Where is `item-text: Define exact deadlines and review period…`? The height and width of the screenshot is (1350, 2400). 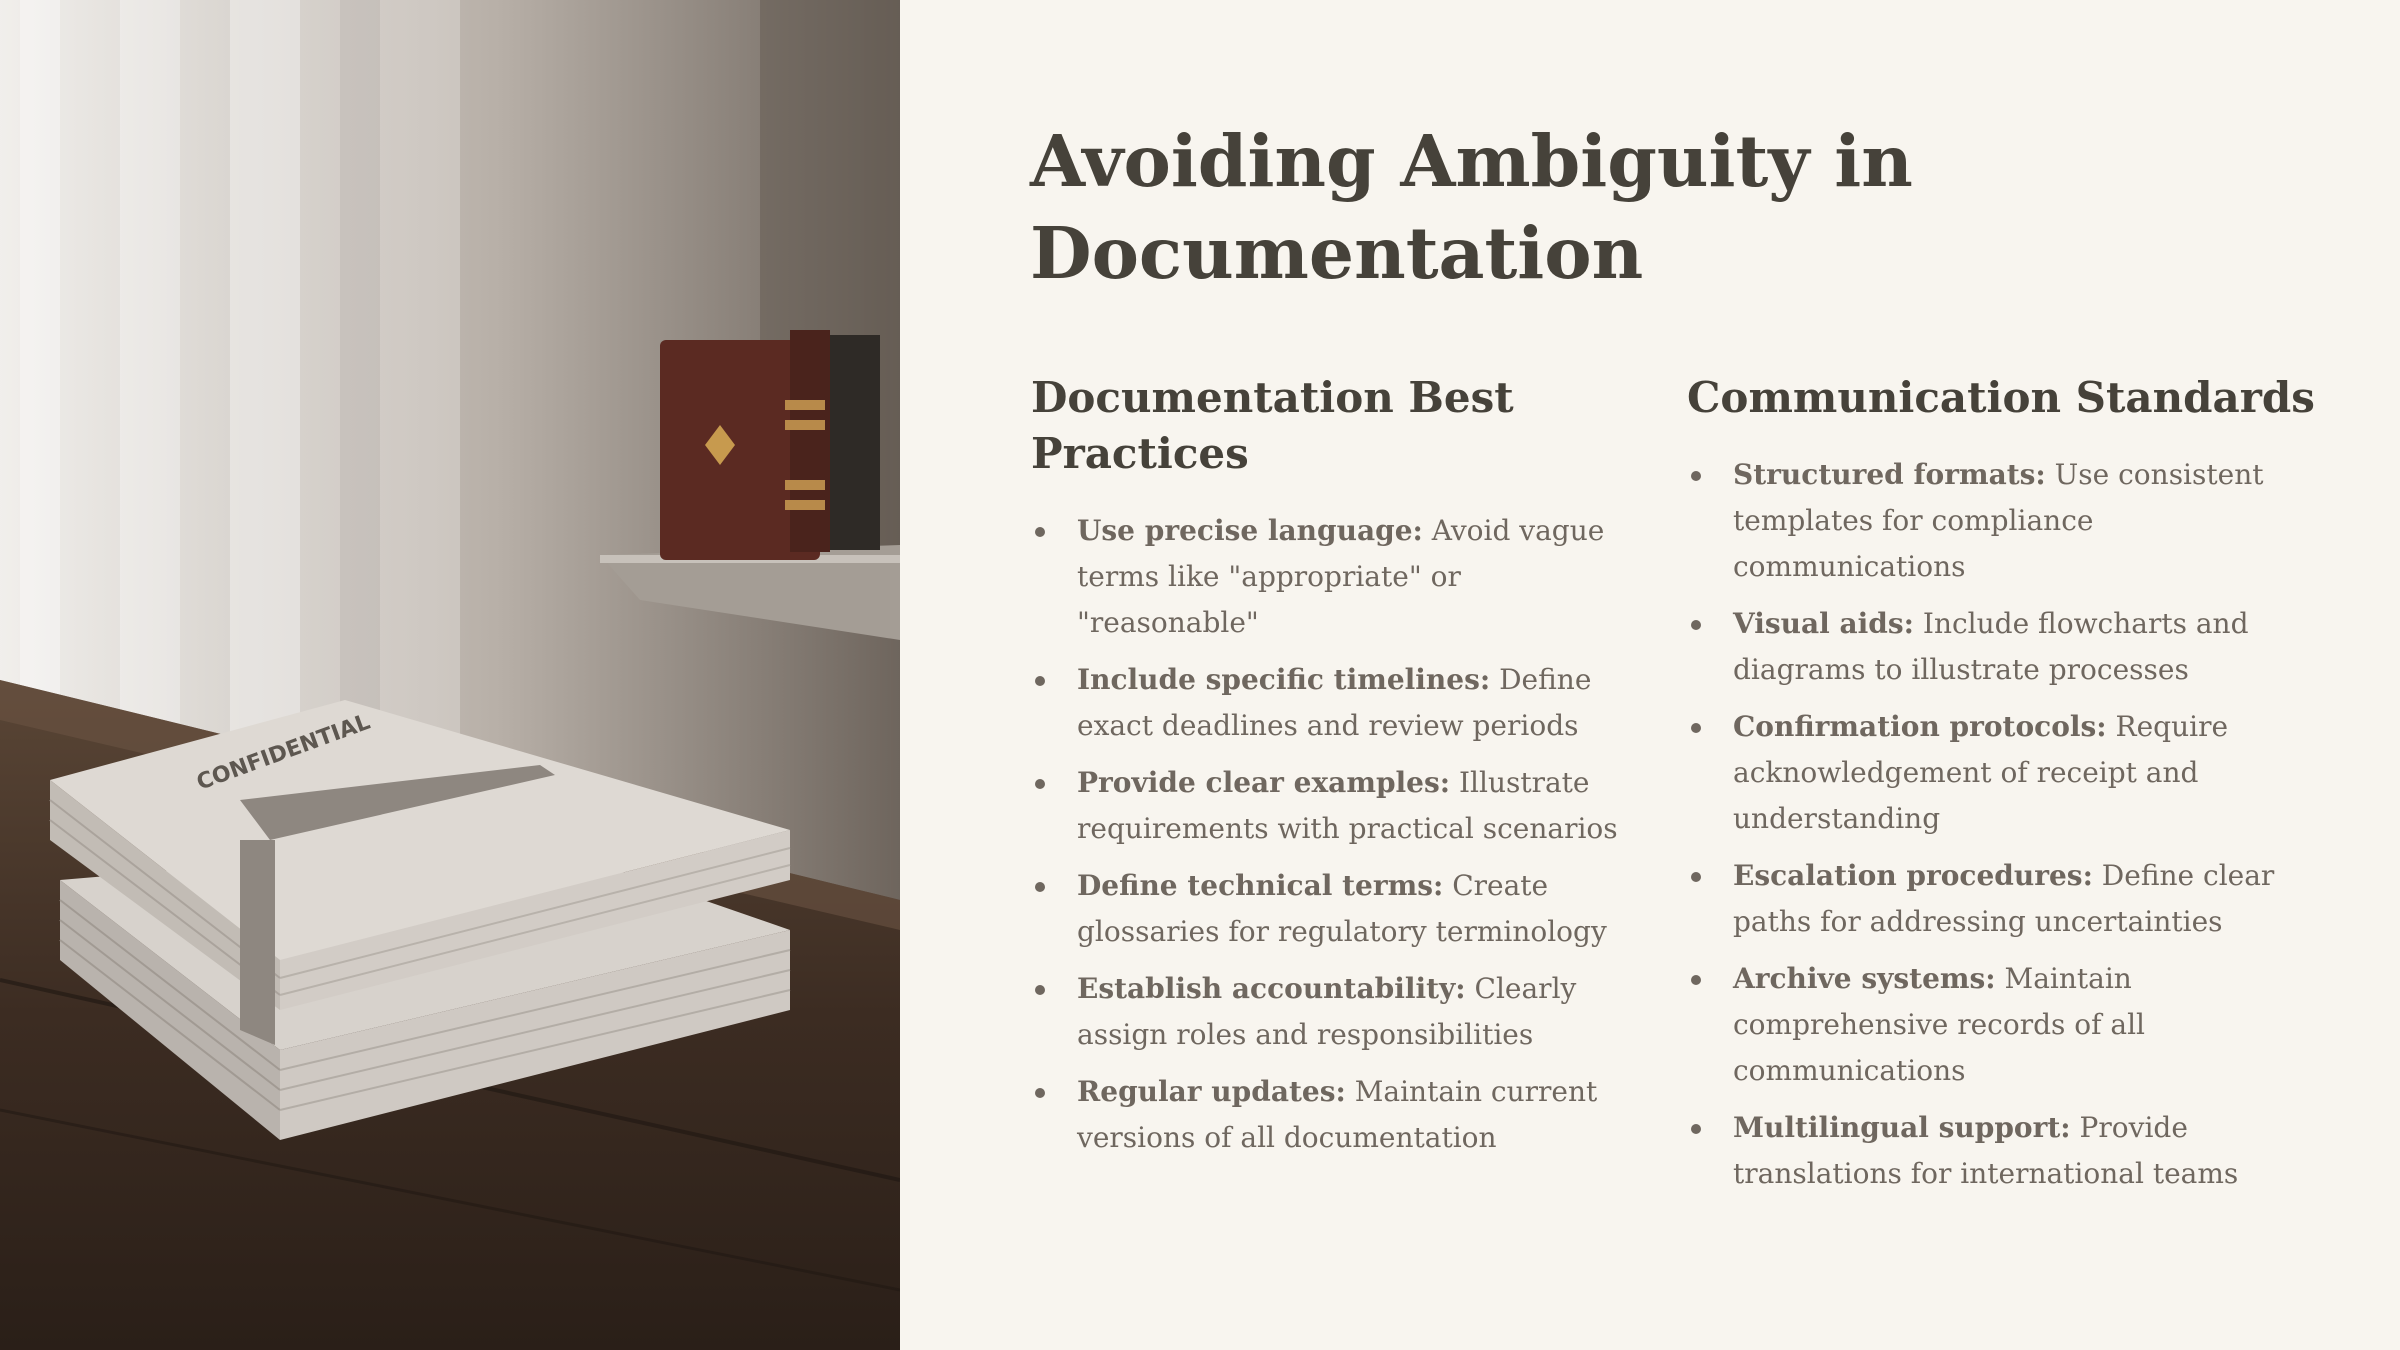
item-text: Define exact deadlines and review period… is located at coordinates (1334, 702).